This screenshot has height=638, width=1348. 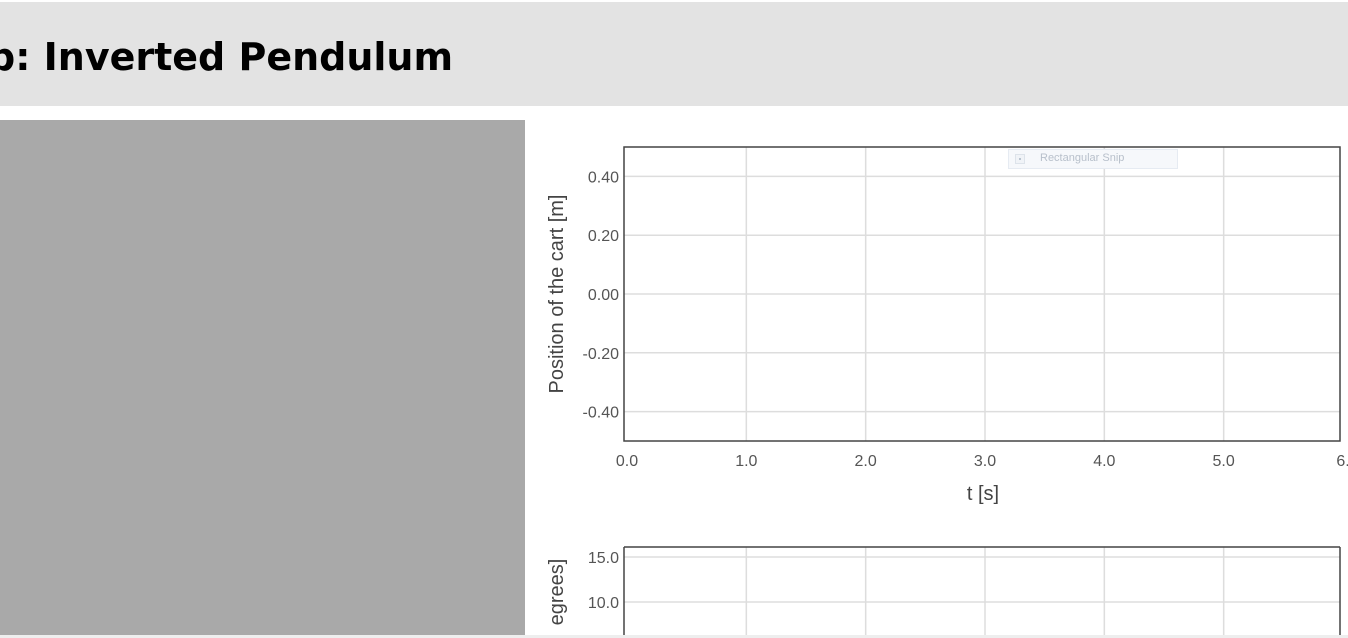 What do you see at coordinates (603, 581) in the screenshot?
I see `plot2-y-tick-labels: 15.0 10.0` at bounding box center [603, 581].